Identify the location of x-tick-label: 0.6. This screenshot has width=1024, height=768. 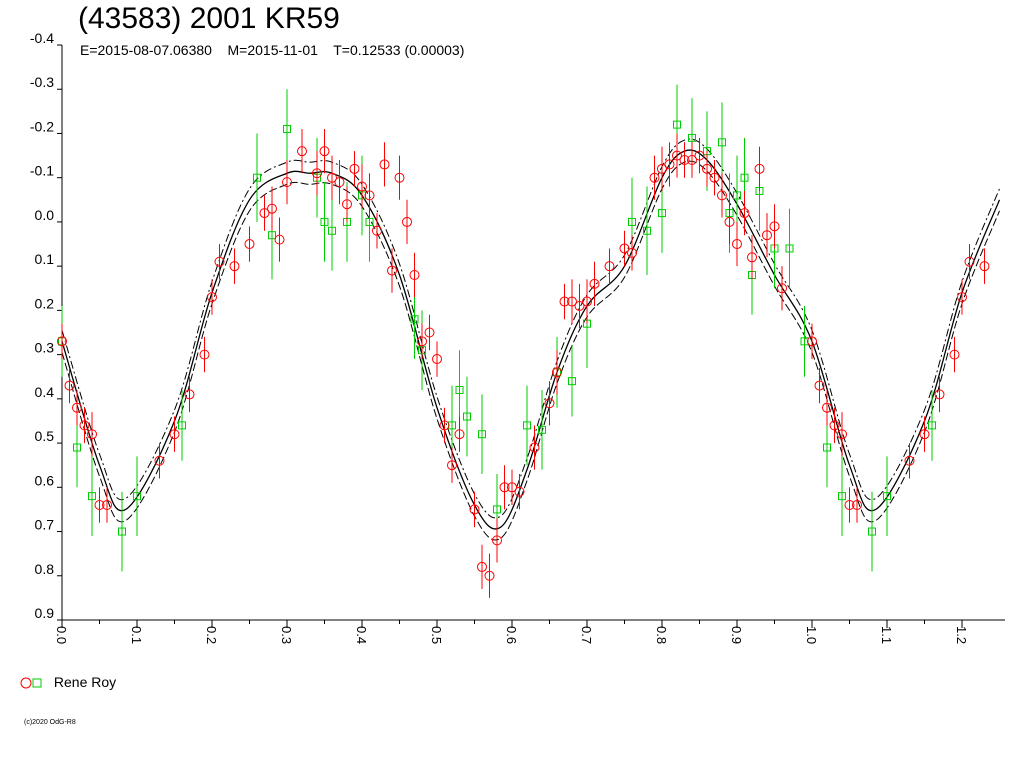
(511, 635).